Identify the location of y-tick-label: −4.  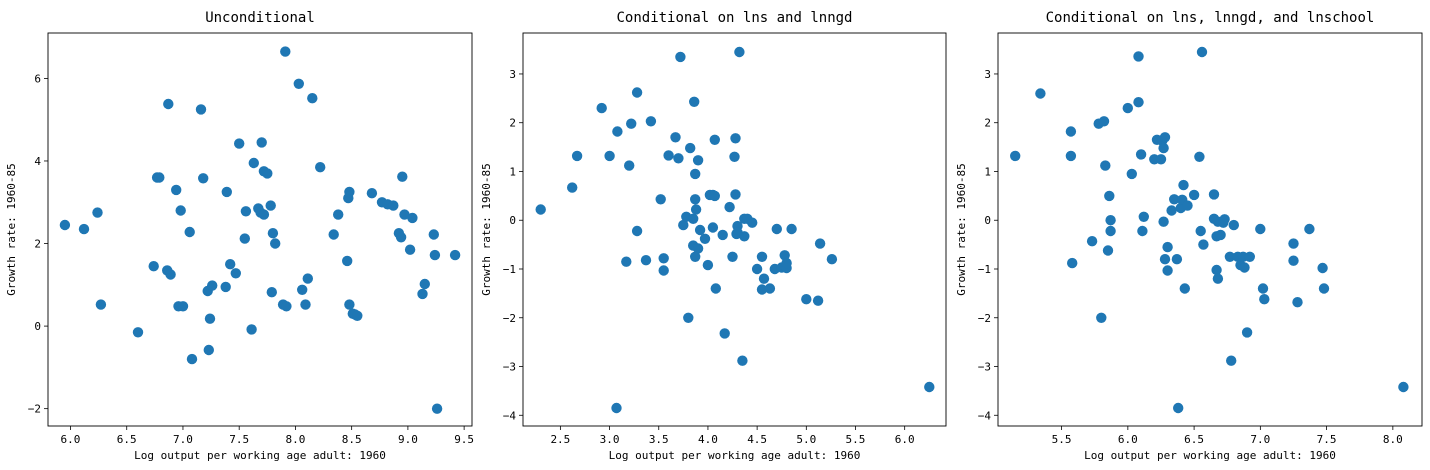
(510, 415).